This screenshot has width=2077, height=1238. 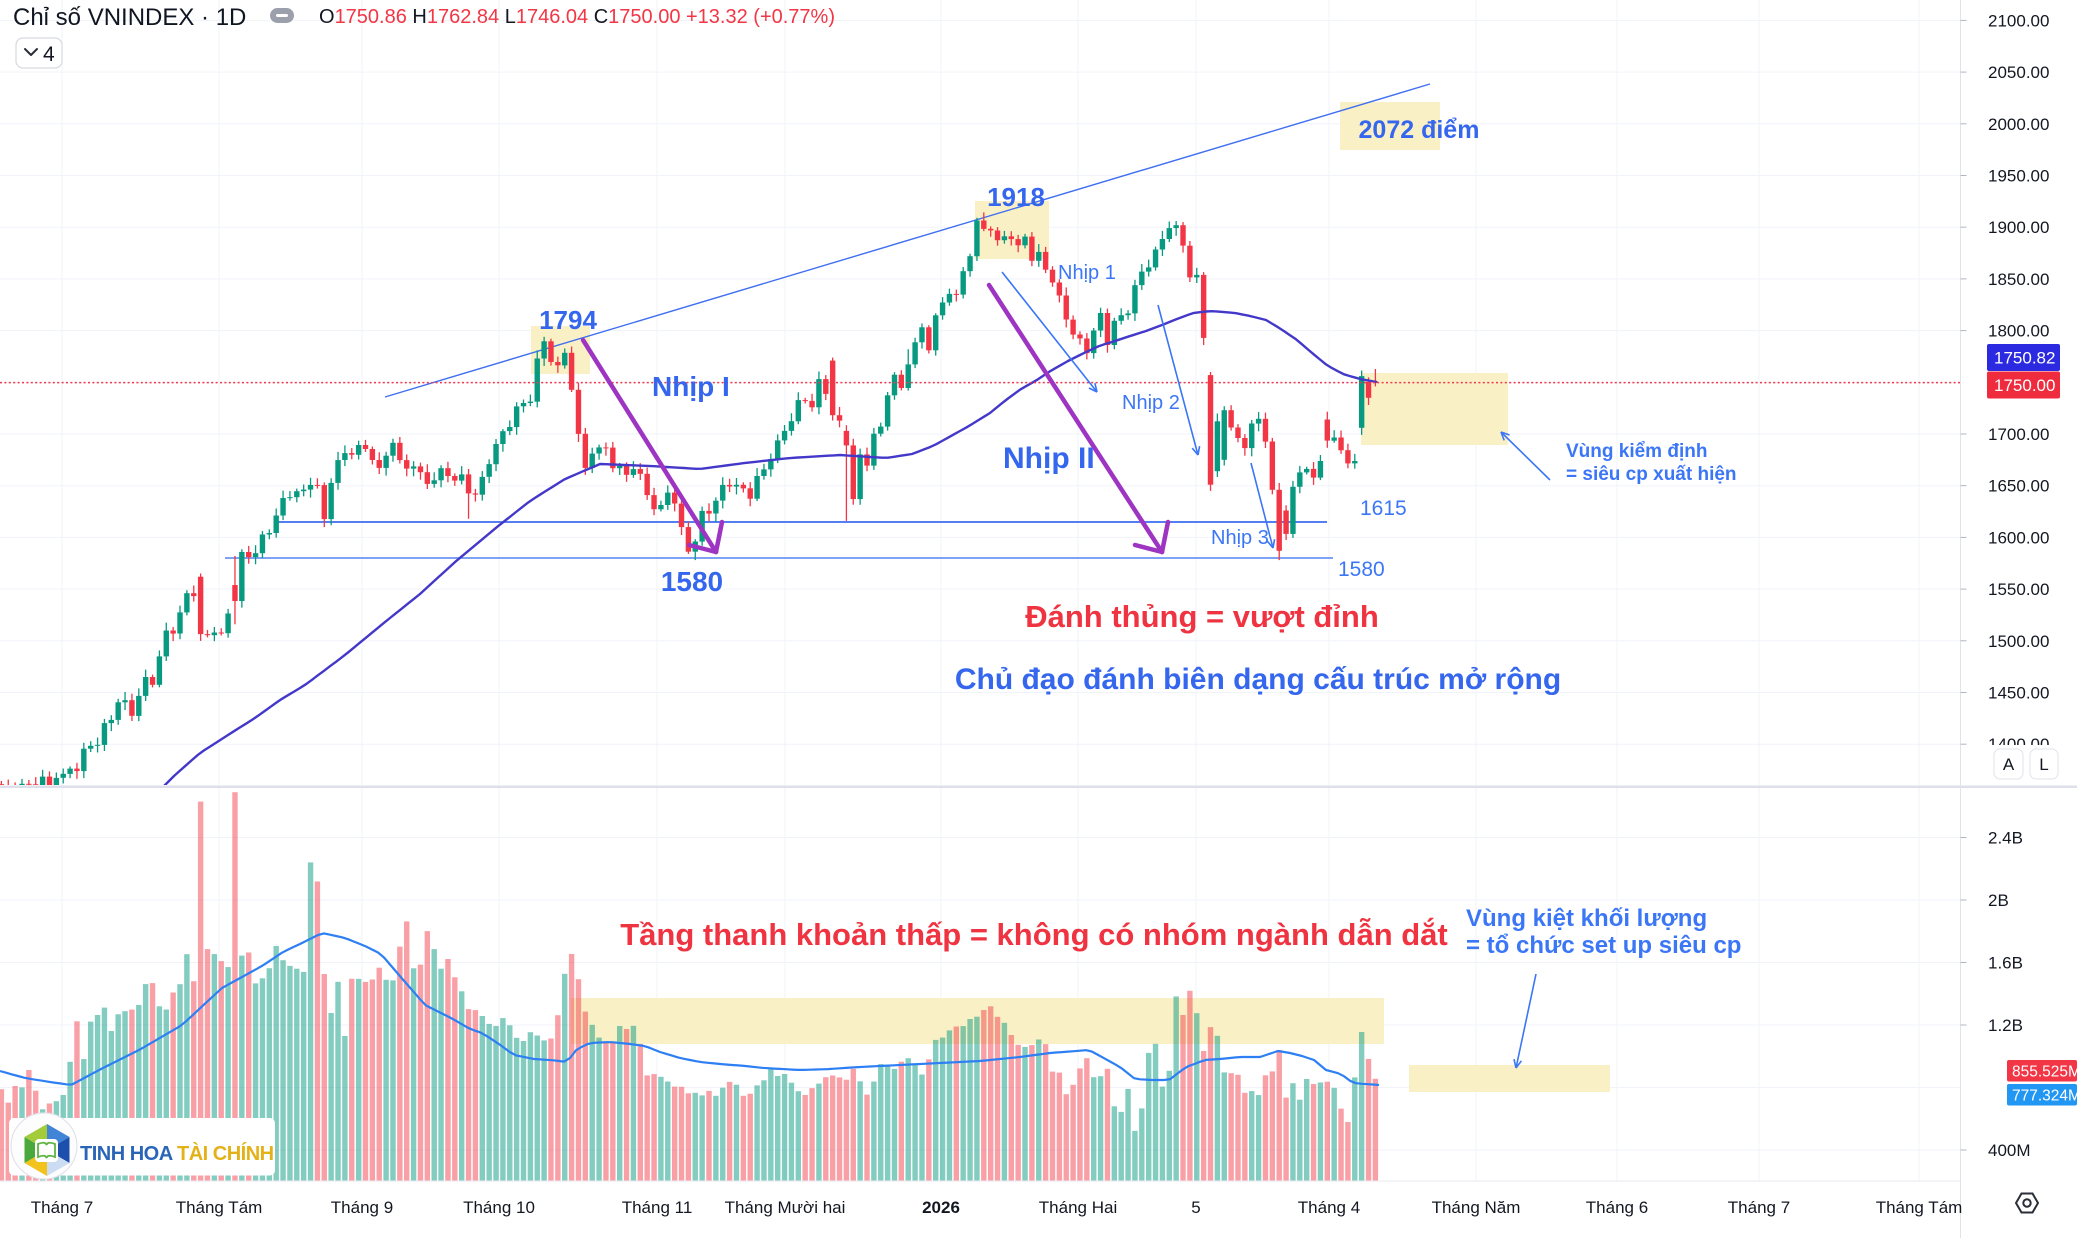 I want to click on svg-text: Tháng 10, so click(x=499, y=1207).